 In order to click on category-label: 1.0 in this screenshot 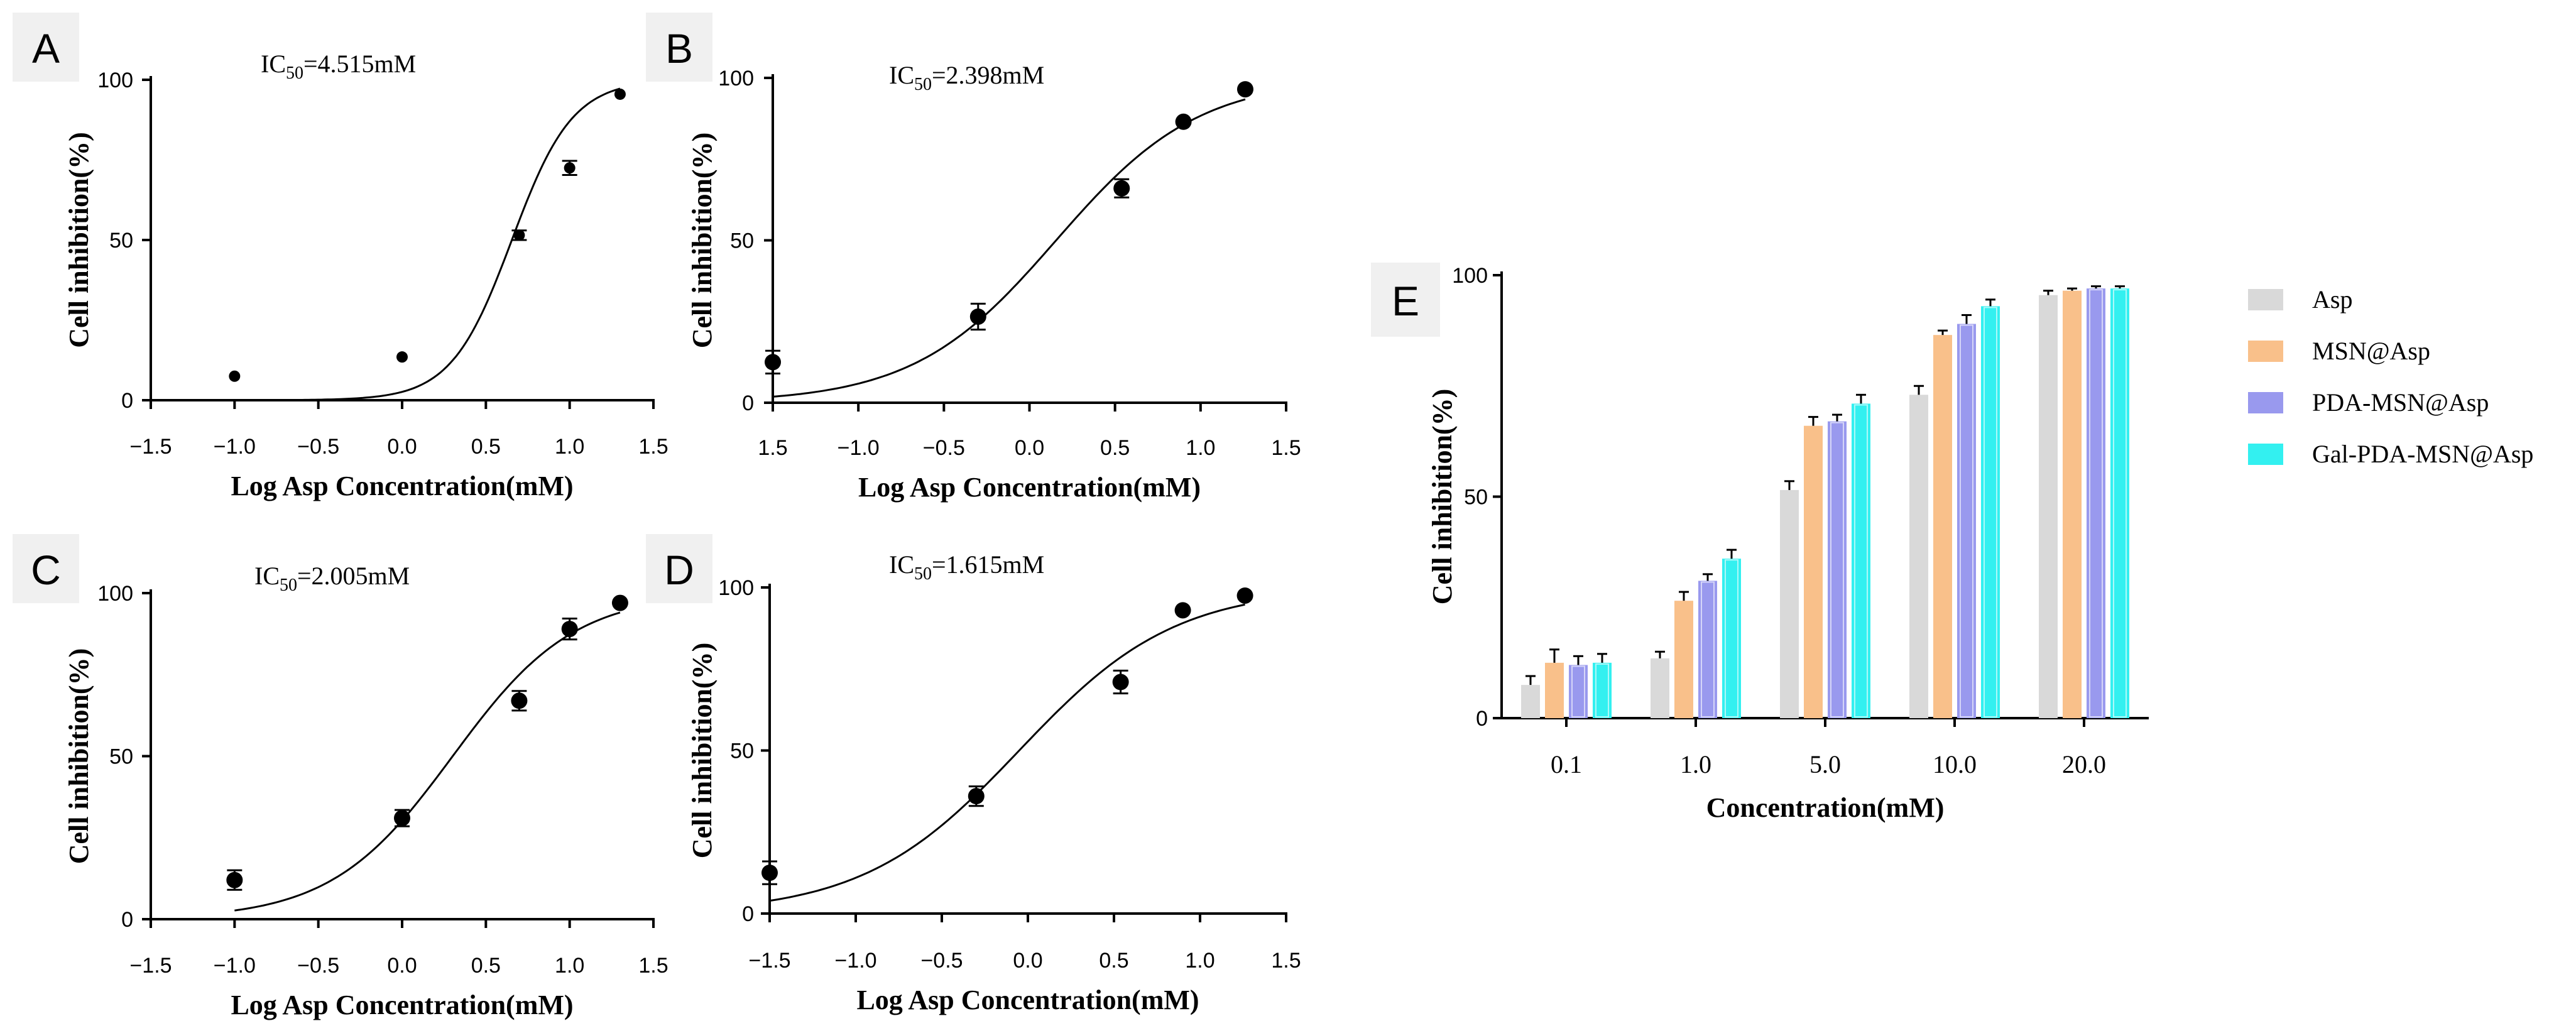, I will do `click(1696, 764)`.